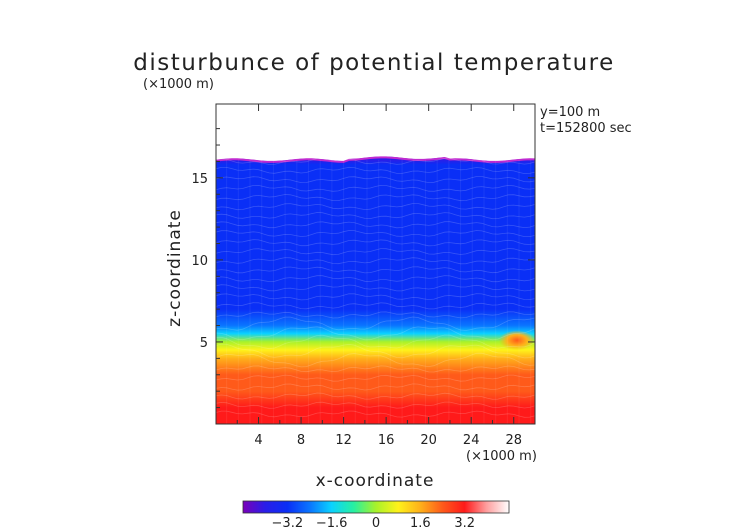 Image resolution: width=752 pixels, height=532 pixels. Describe the element at coordinates (428, 440) in the screenshot. I see `x-tick-label: 20` at that location.